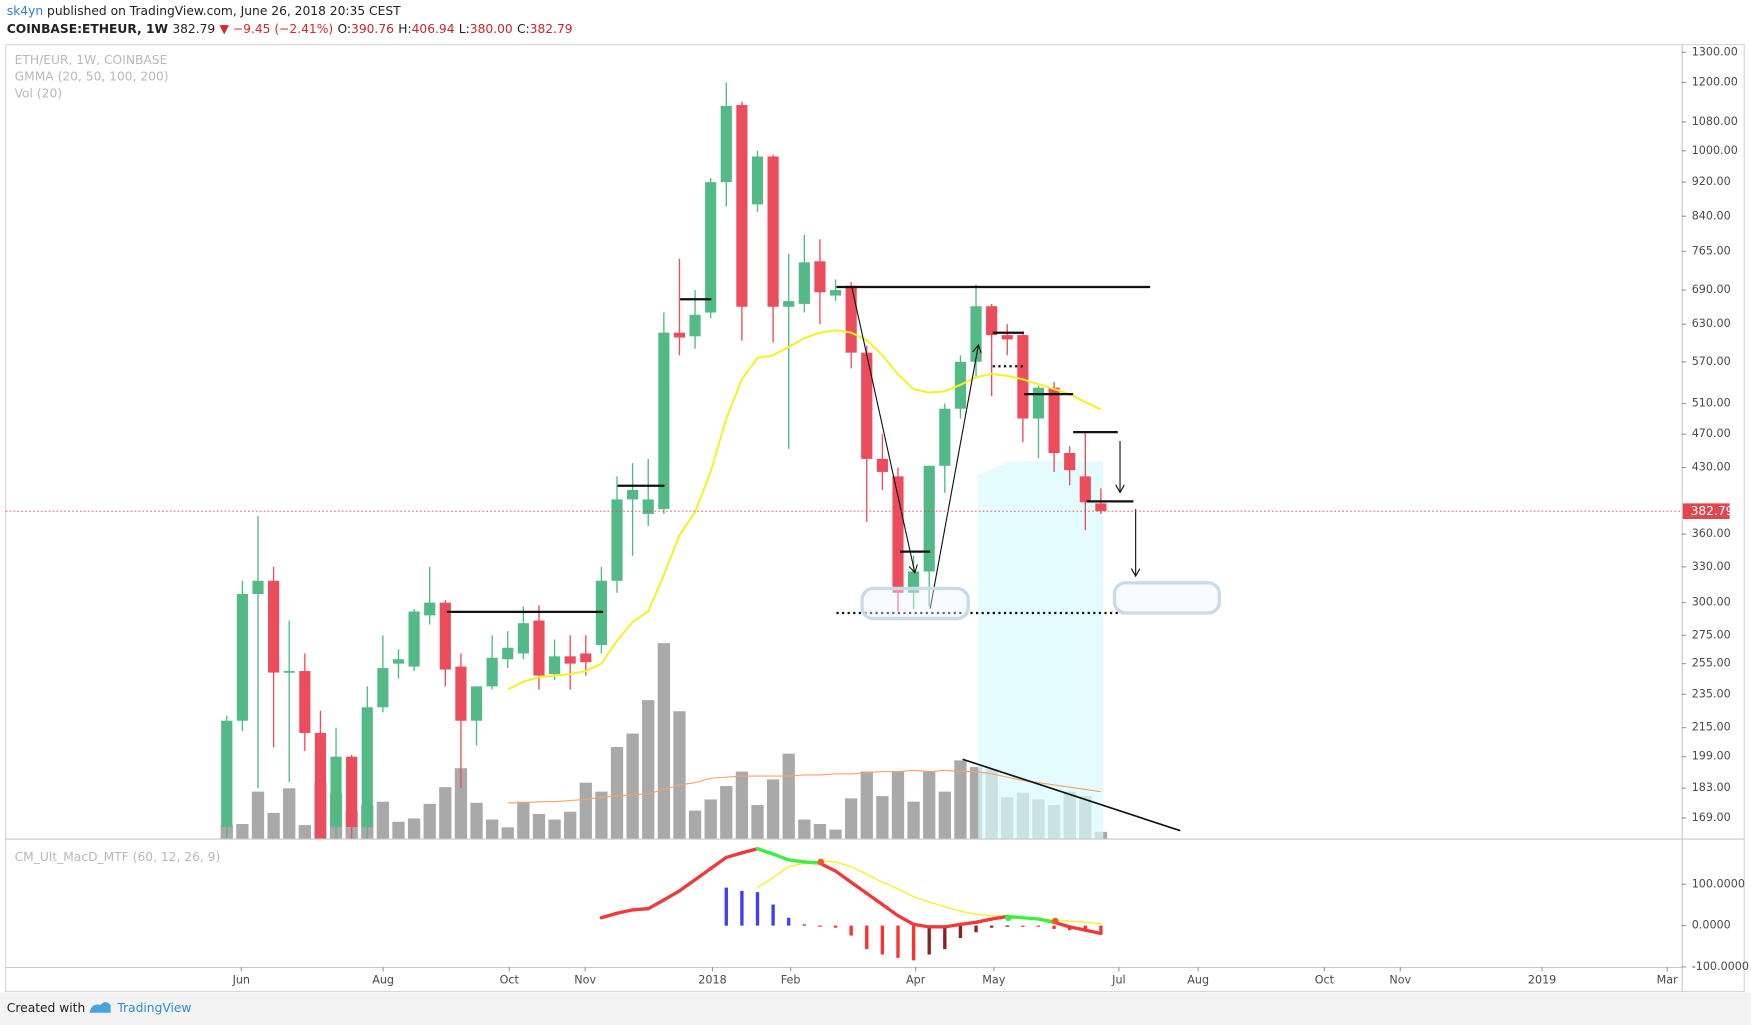  What do you see at coordinates (1711, 787) in the screenshot?
I see `y-tick-label: 183.00` at bounding box center [1711, 787].